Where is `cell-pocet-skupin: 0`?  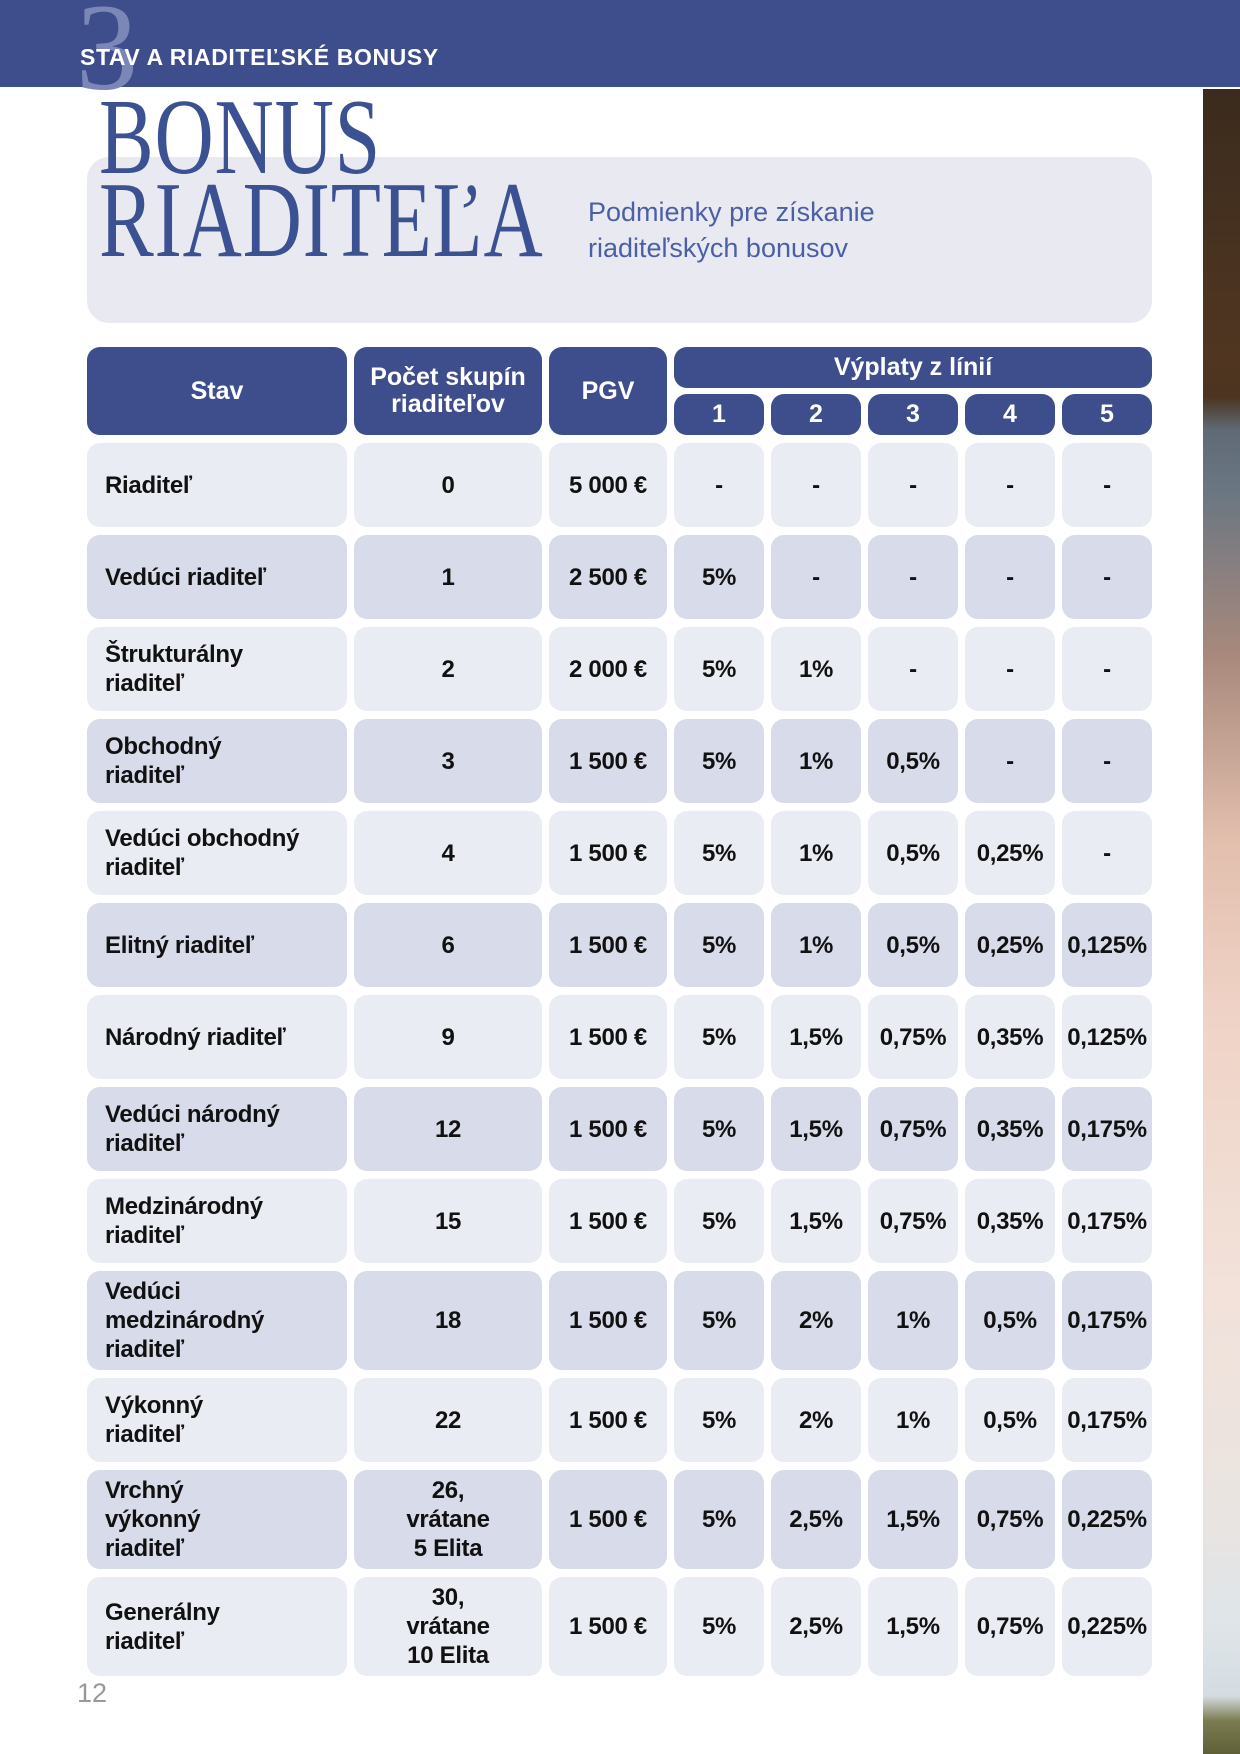
cell-pocet-skupin: 0 is located at coordinates (448, 485).